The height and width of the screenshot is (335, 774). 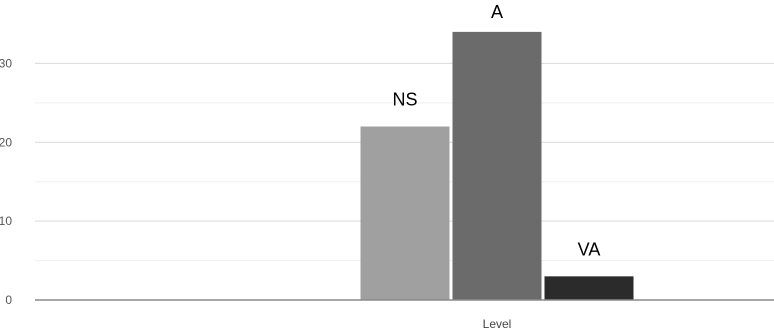 I want to click on y-axis-ticks: 0 10 20 30, so click(x=6, y=181).